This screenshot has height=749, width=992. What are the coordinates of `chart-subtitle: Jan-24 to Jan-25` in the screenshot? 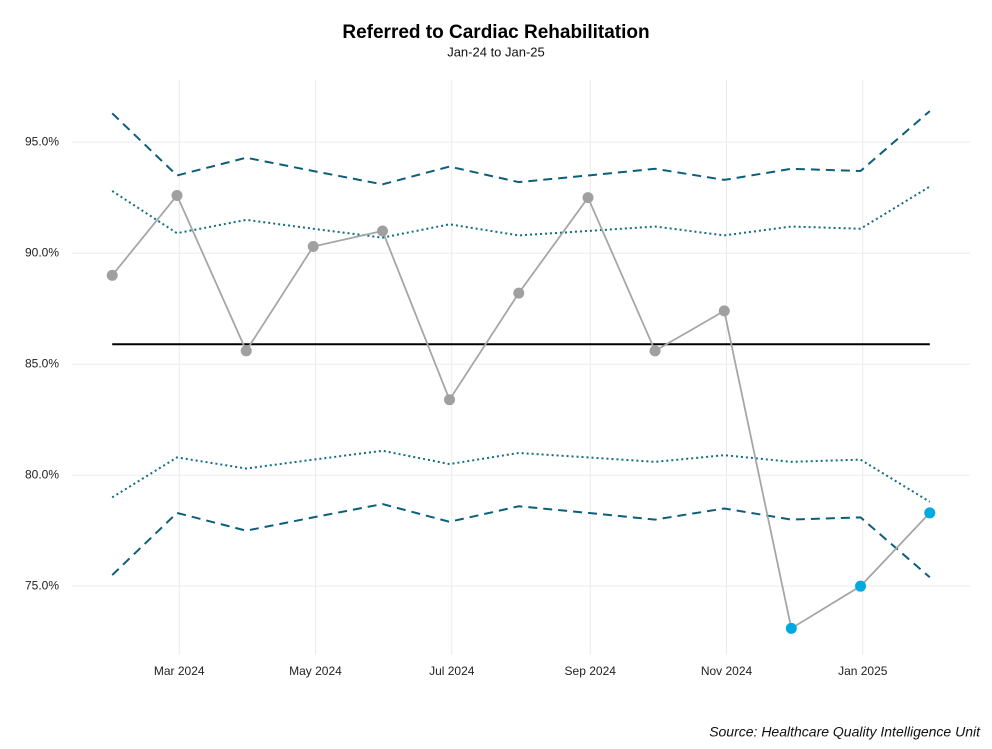 It's located at (496, 51).